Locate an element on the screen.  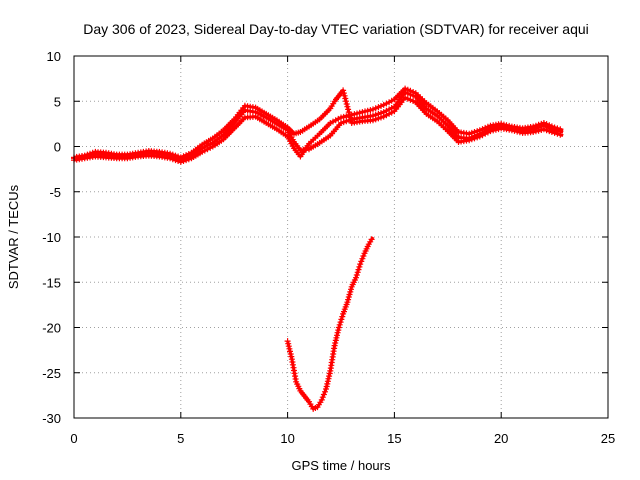
x-axis-label: GPS time / hours is located at coordinates (341, 465).